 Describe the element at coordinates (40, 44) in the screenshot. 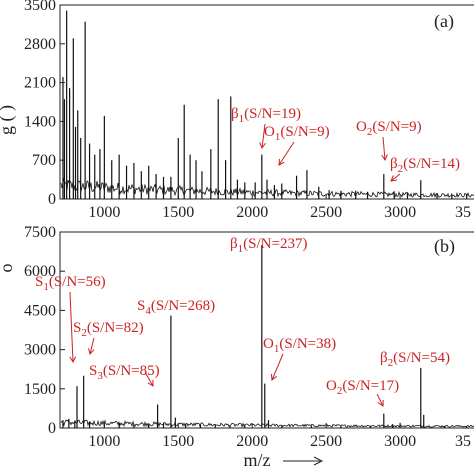

I see `panel-a-ytick-label-4: 2800` at that location.